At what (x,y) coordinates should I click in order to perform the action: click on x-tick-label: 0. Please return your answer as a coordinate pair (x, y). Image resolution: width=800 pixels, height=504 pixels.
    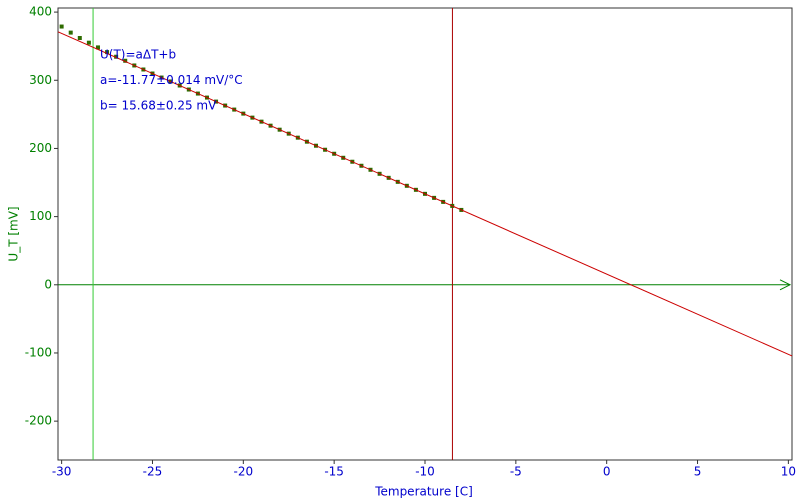
    Looking at the image, I should click on (607, 472).